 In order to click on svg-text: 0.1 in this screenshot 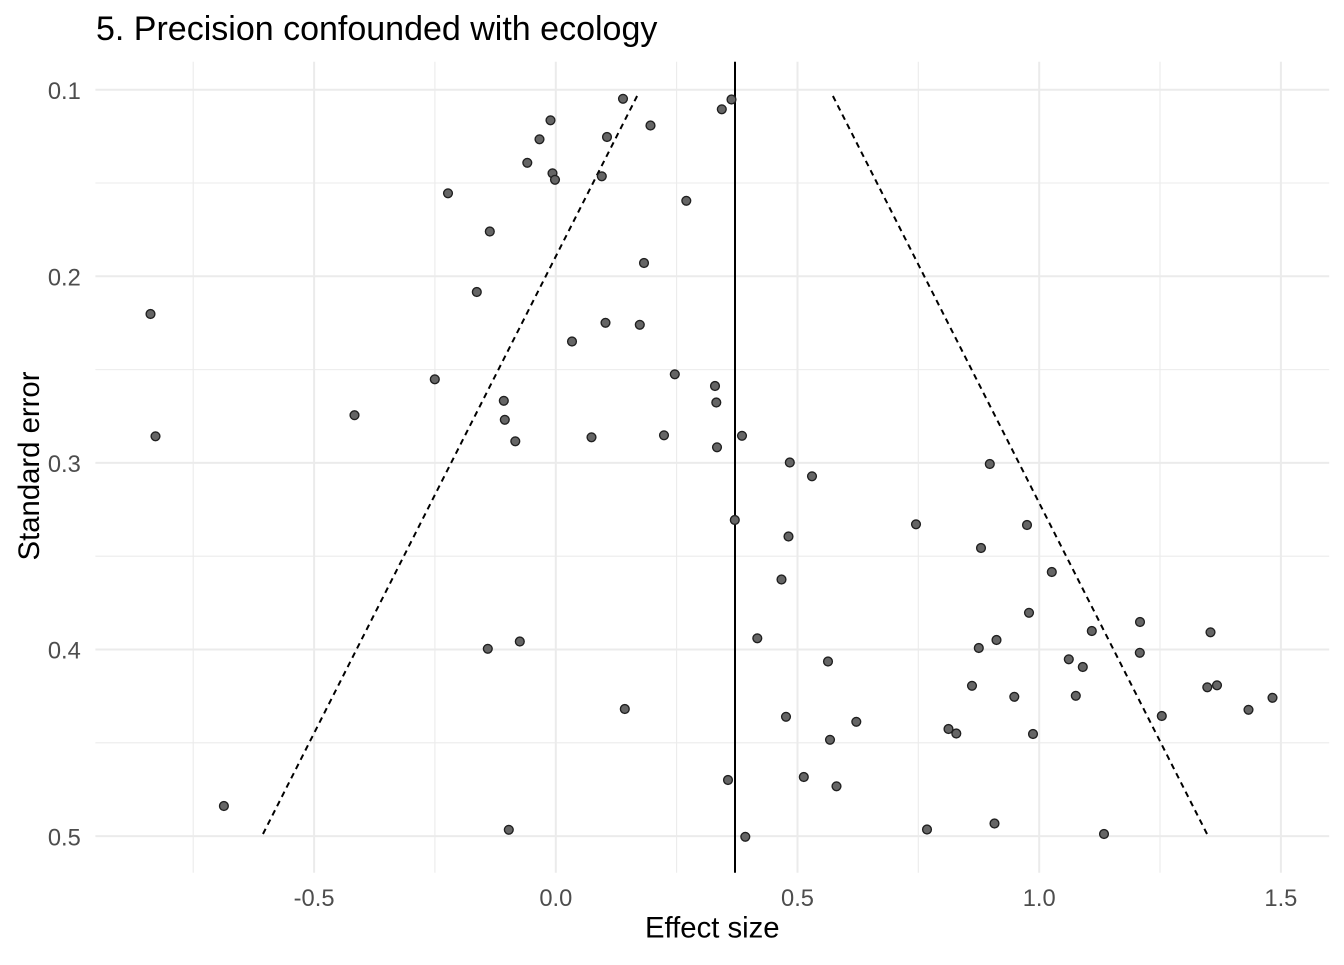, I will do `click(64, 92)`.